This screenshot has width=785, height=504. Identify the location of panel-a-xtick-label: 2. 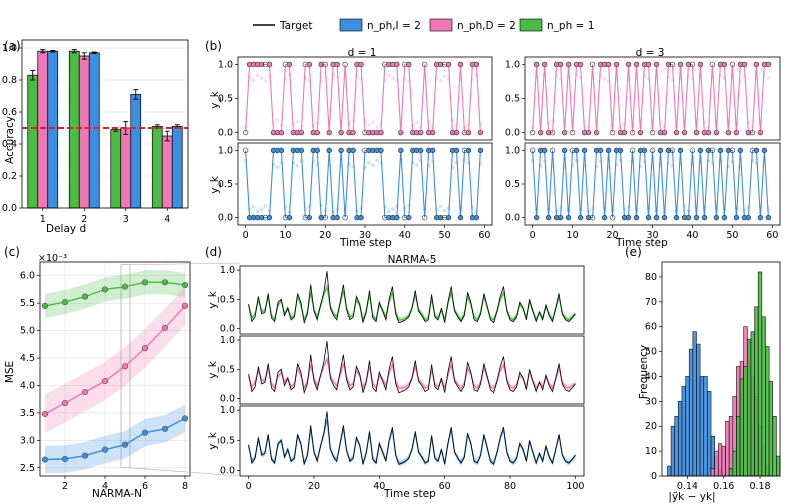
(84, 219).